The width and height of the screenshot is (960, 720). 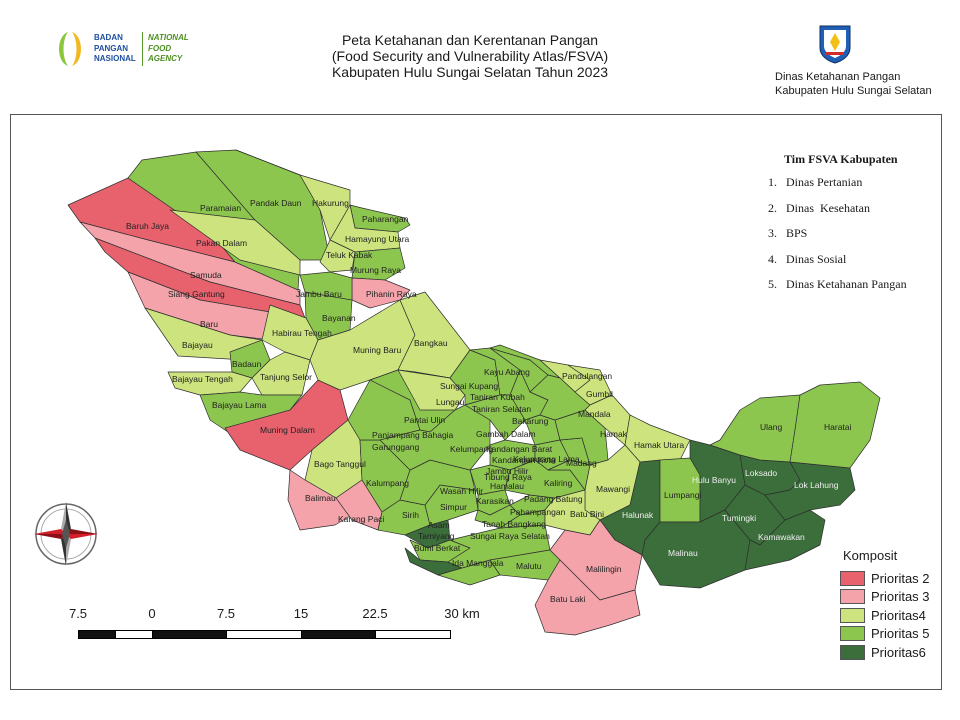 I want to click on label-bajayau-tengah: Bajayau Tengah, so click(x=202, y=379).